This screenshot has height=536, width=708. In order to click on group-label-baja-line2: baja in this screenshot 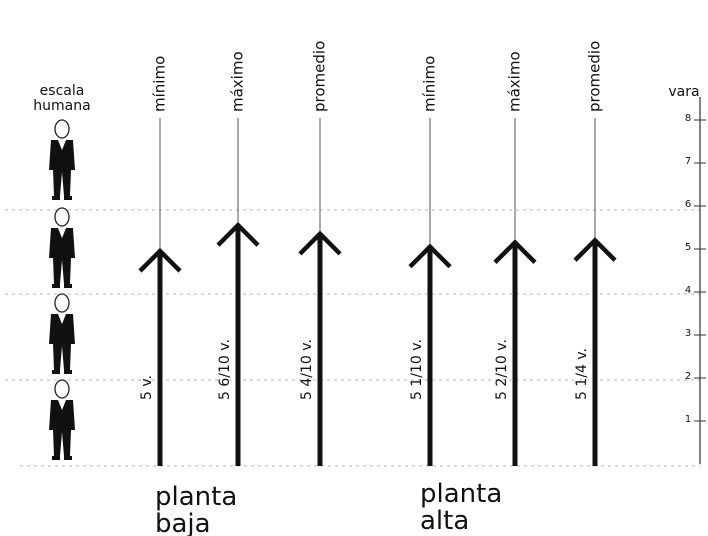, I will do `click(183, 522)`.